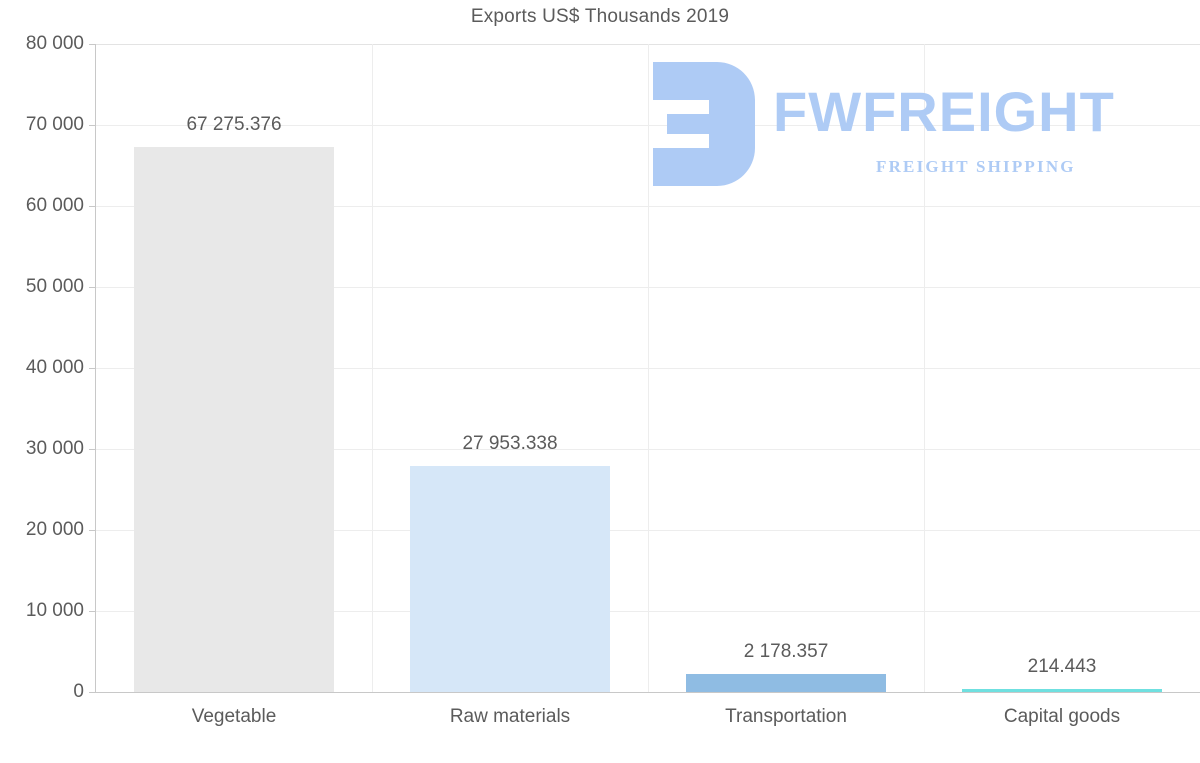 The height and width of the screenshot is (763, 1200). What do you see at coordinates (54, 367) in the screenshot?
I see `y-axis-tick-label: 40 000` at bounding box center [54, 367].